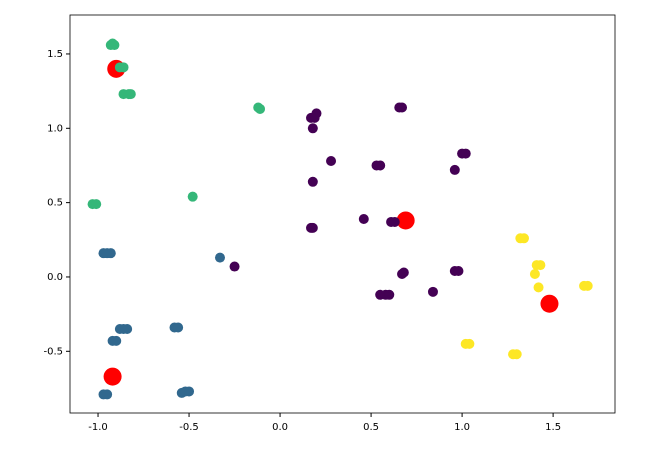 The width and height of the screenshot is (652, 465). Describe the element at coordinates (371, 427) in the screenshot. I see `x-tick-label: 0.5` at that location.